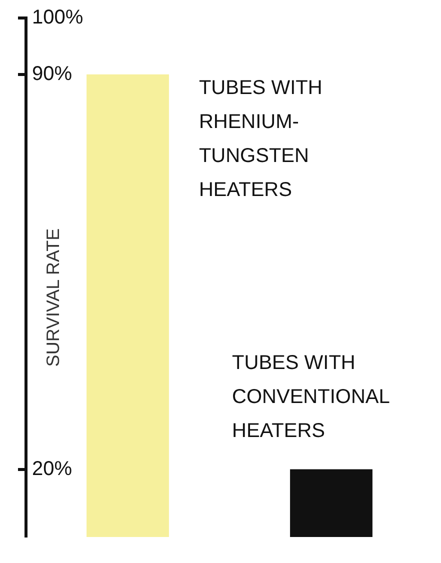  I want to click on y-tick-label: 100%, so click(58, 17).